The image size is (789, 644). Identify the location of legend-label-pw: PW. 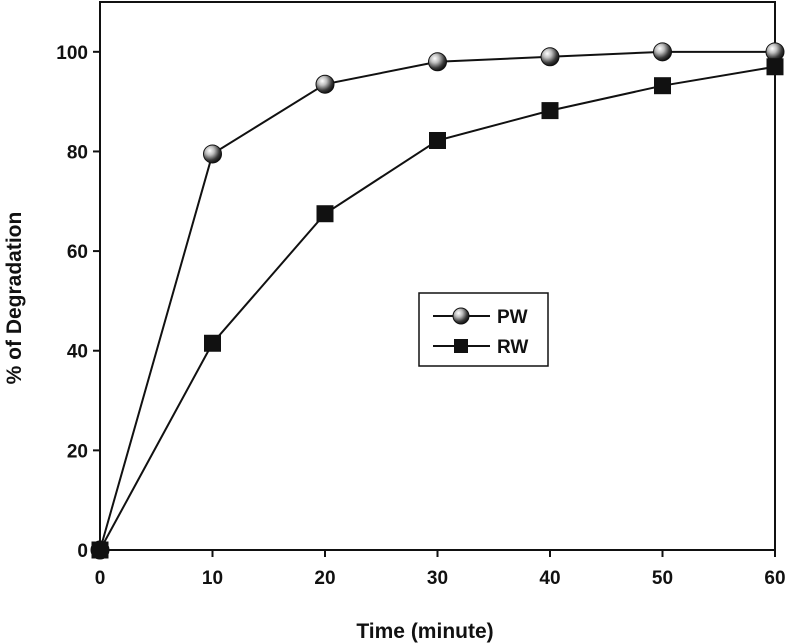
(512, 317).